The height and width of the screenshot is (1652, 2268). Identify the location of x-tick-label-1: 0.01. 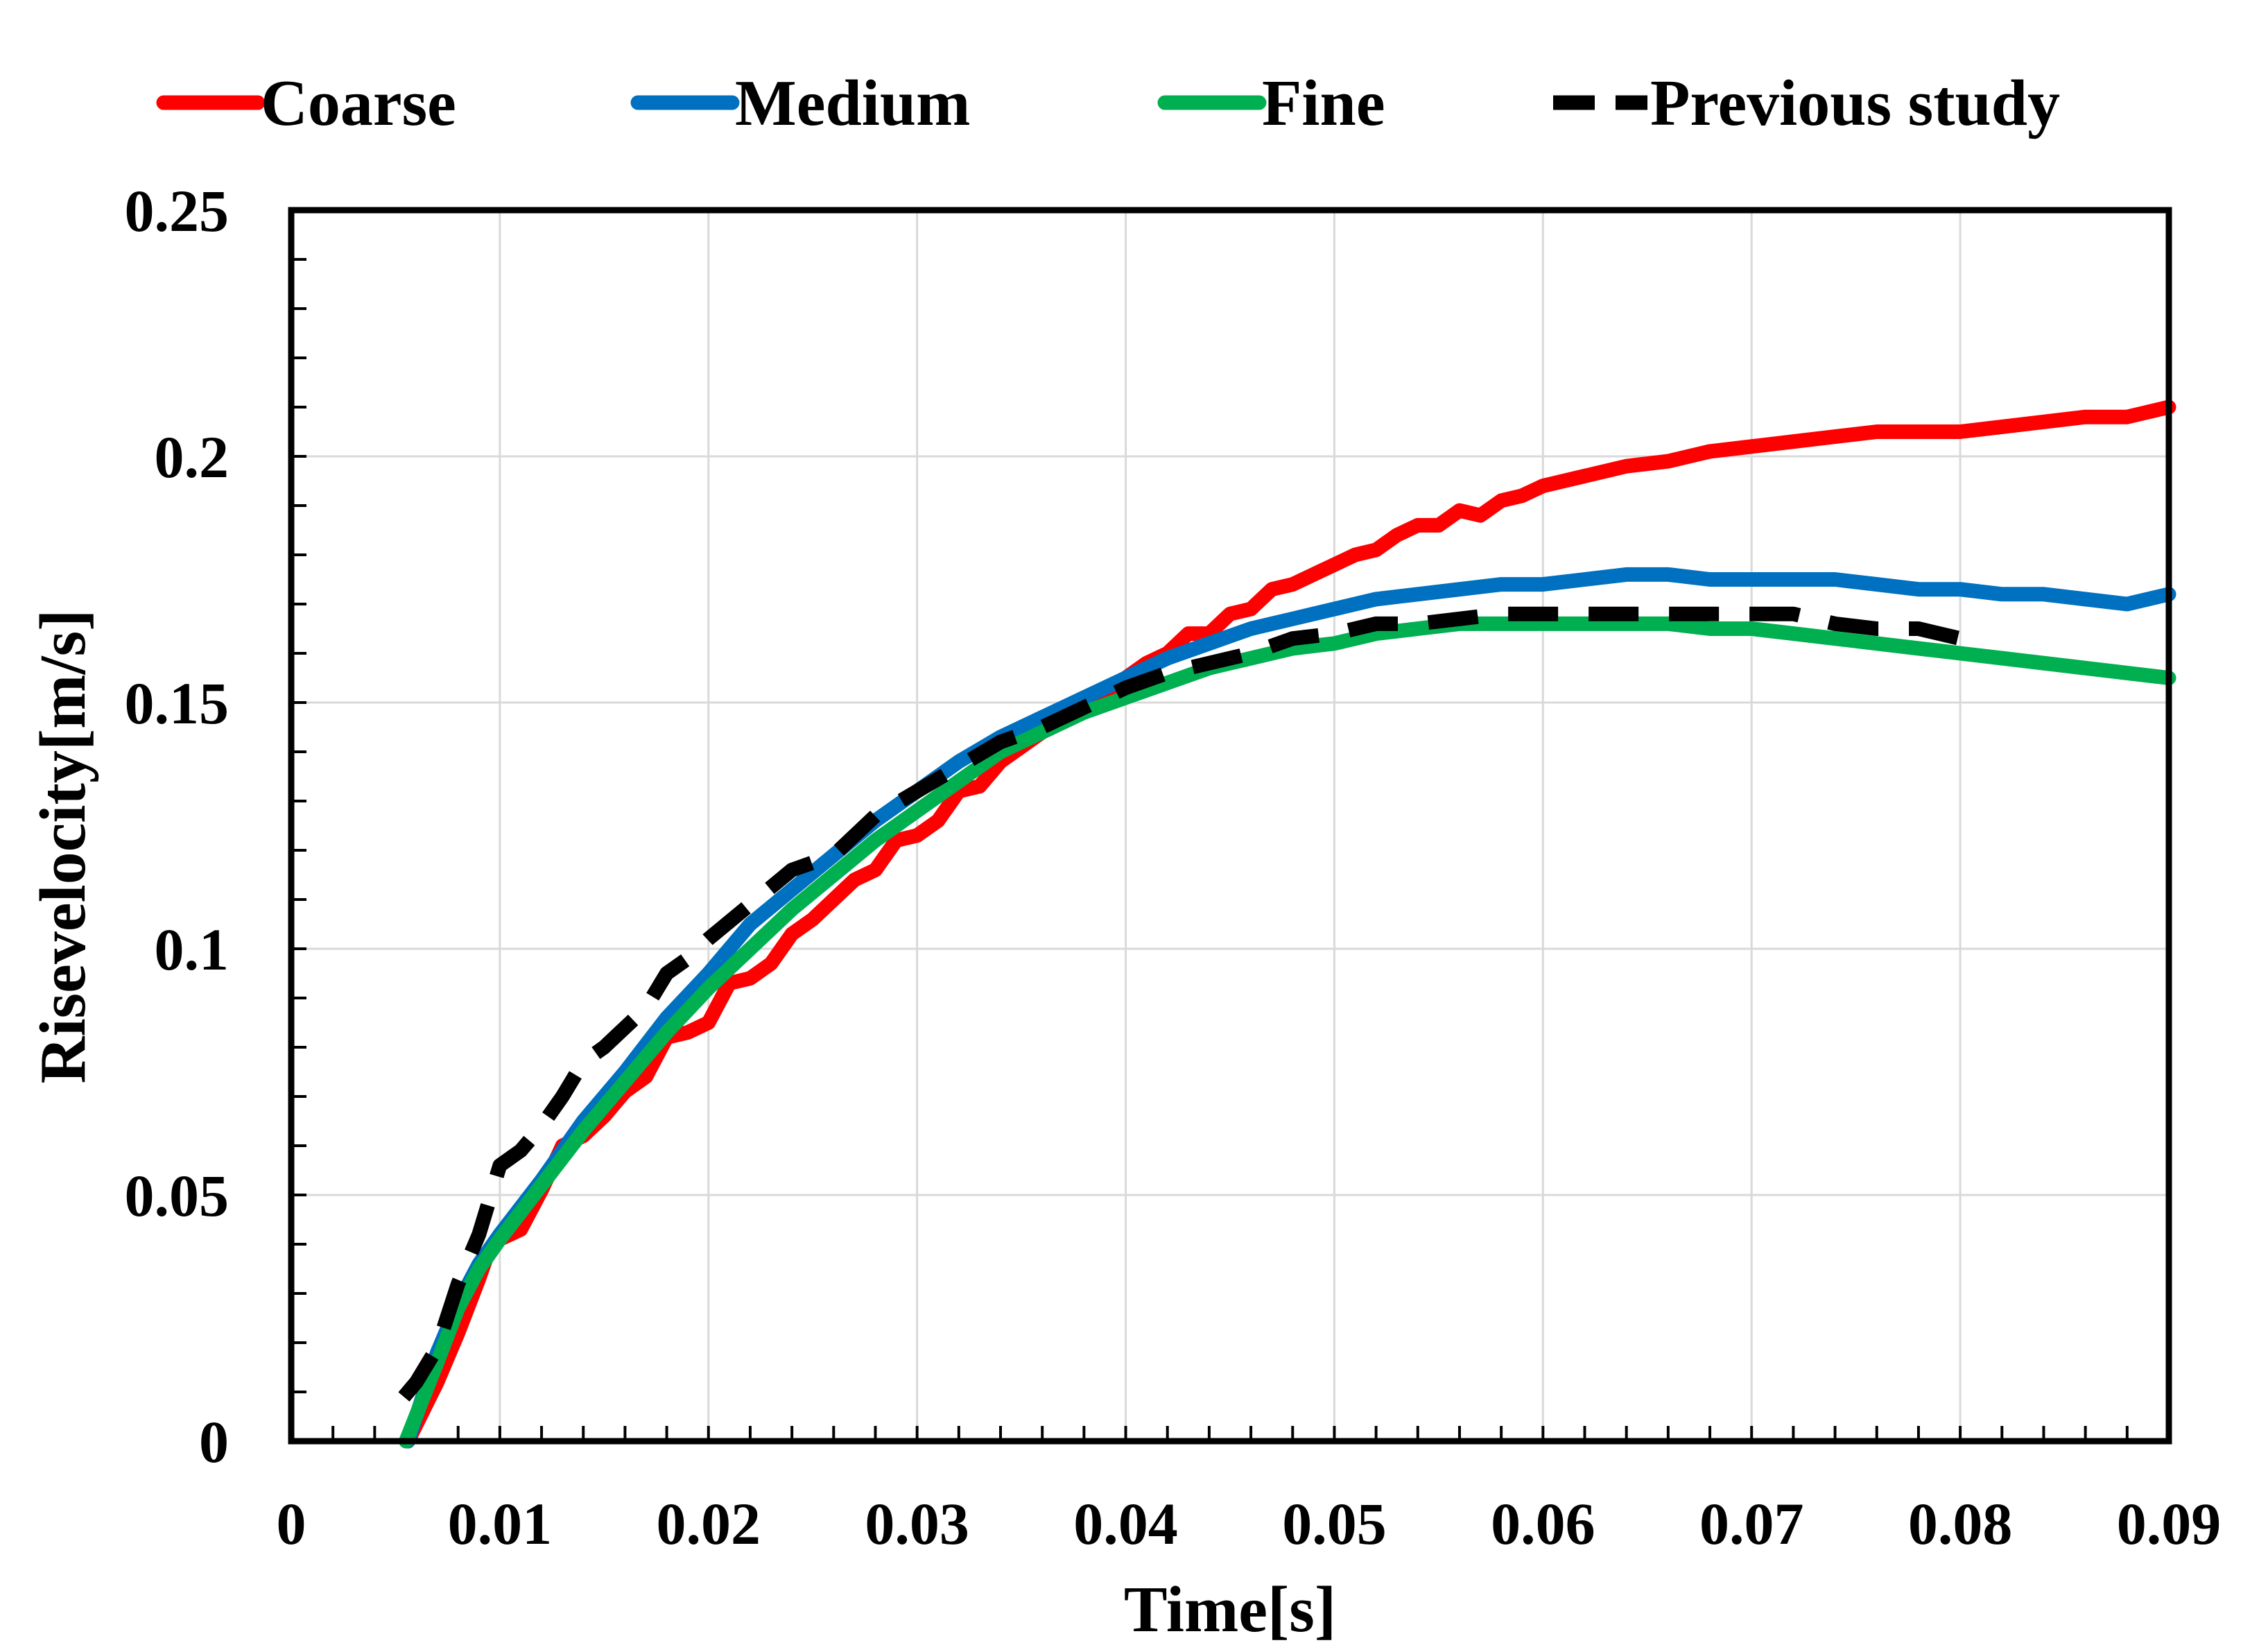
(500, 1523).